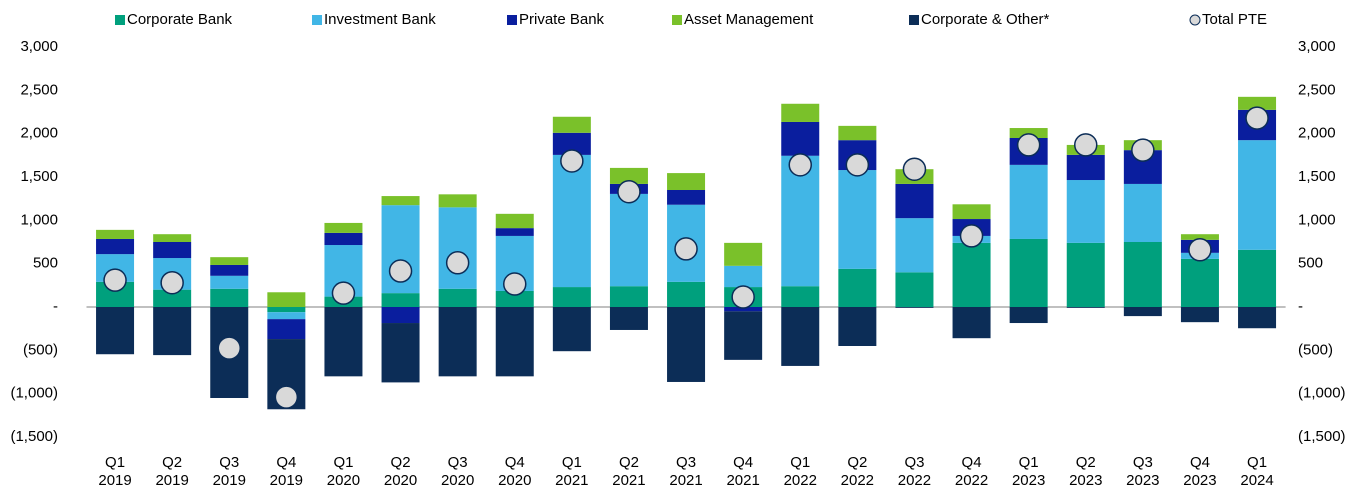 The width and height of the screenshot is (1361, 492). I want to click on x-tick-label: Q3 2023, so click(1142, 470).